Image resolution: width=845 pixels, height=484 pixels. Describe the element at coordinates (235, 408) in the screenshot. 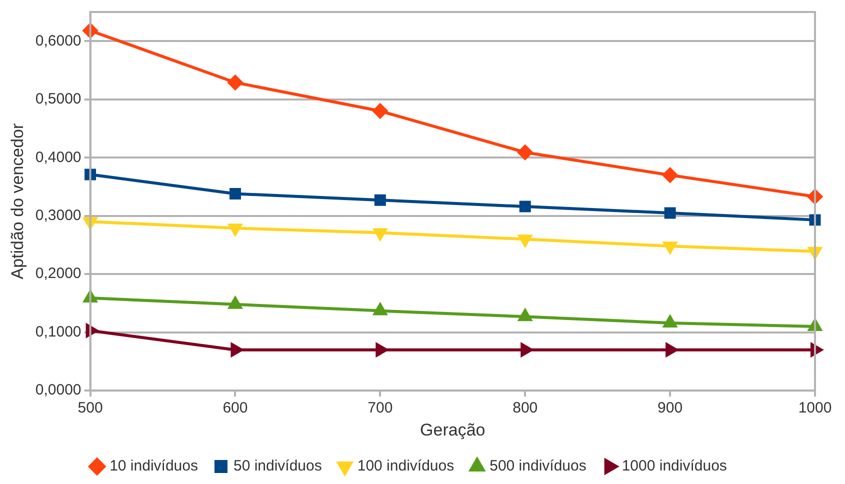

I see `x-tick-label: 600` at that location.